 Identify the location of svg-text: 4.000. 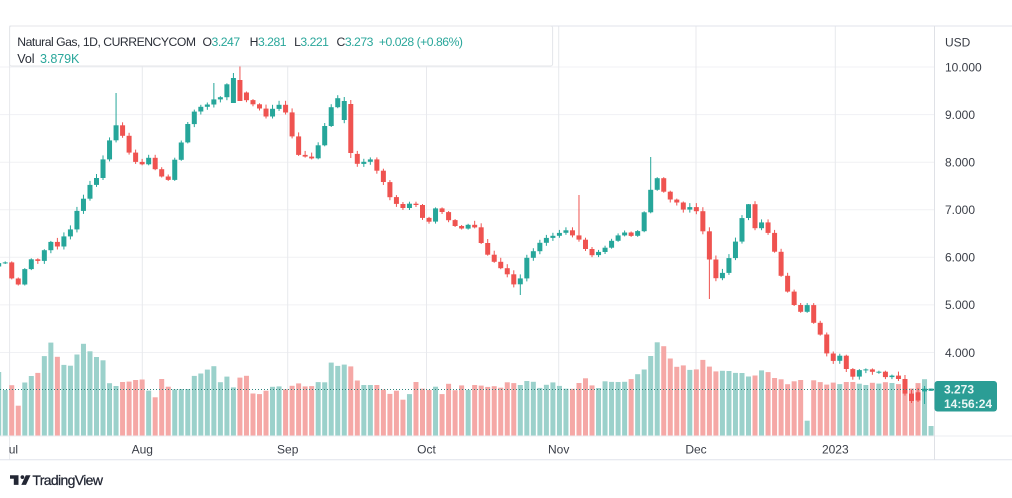
(960, 353).